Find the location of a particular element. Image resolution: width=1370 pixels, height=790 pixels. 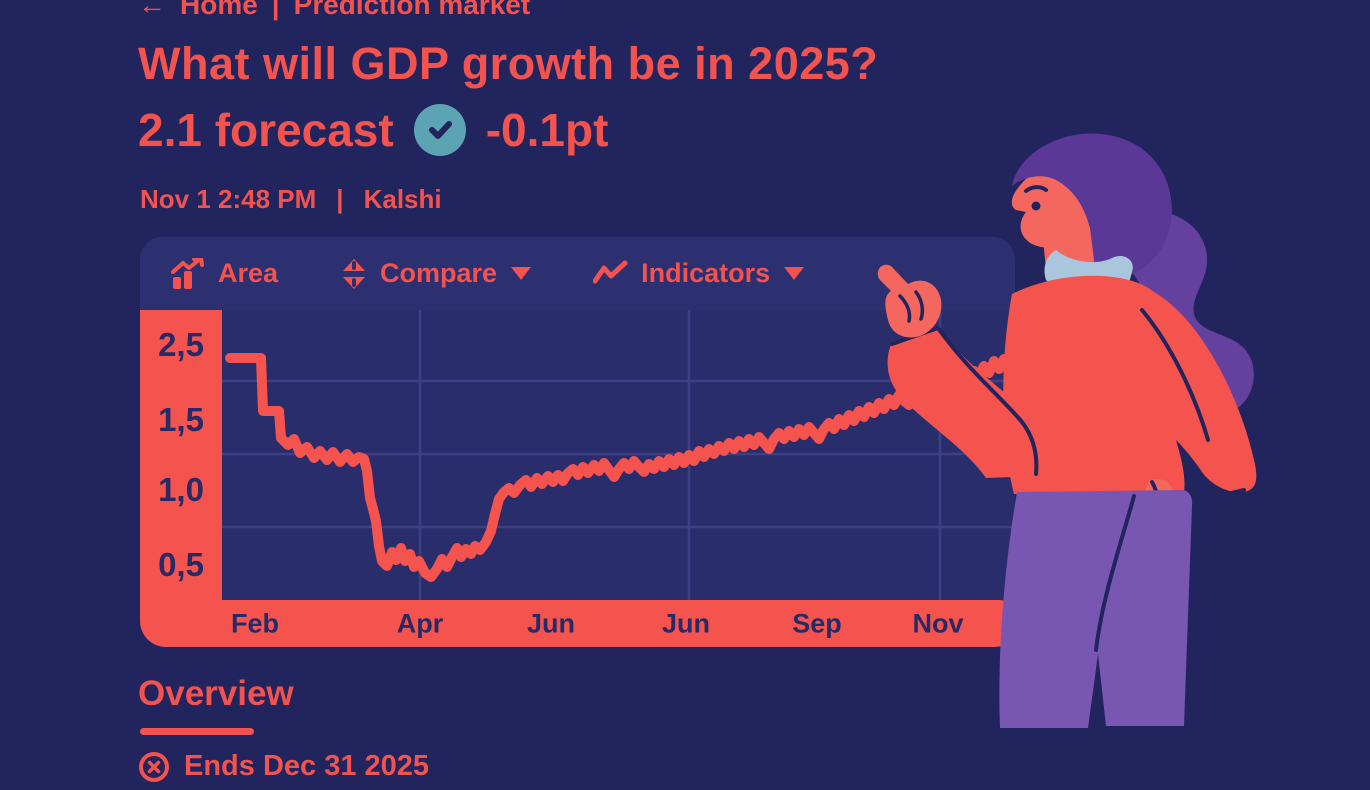

breadcrumb-home-link: Home is located at coordinates (219, 10).